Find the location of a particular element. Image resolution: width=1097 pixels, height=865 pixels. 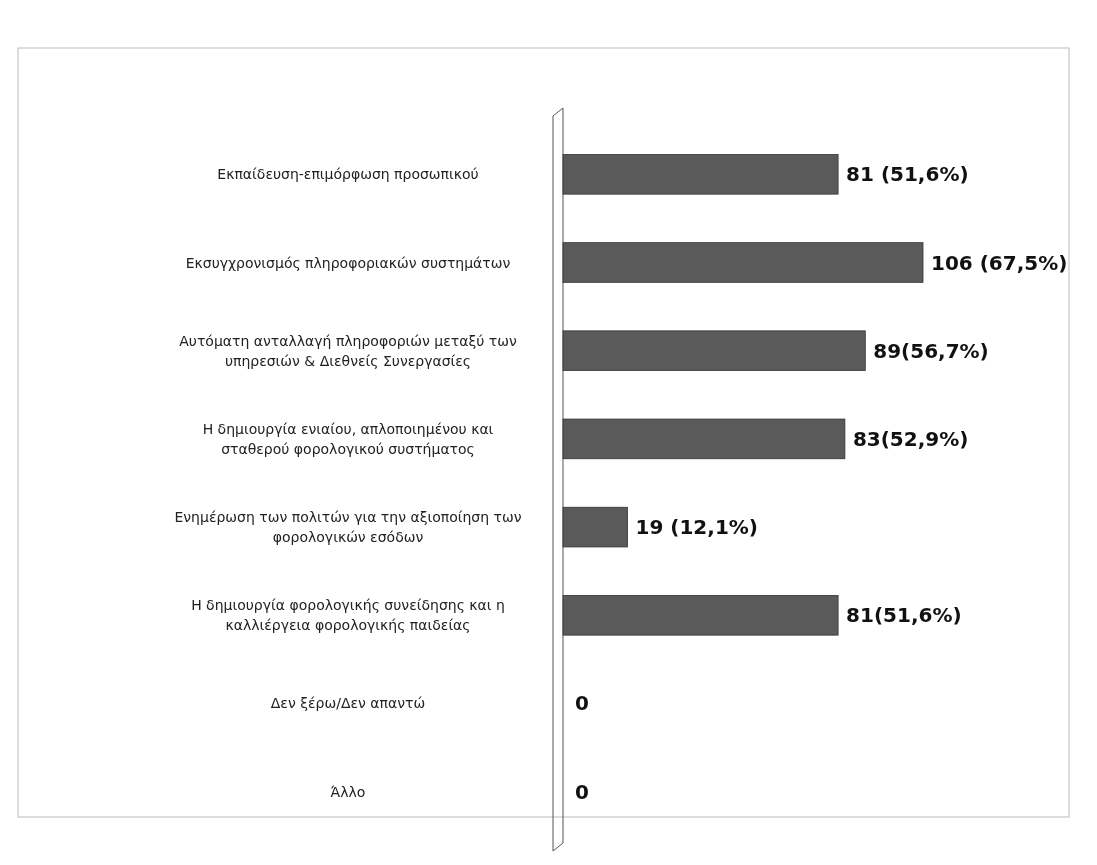

y-tick-label: Η δημιουργία ενιαίου, απλοποιημένου και σταθερού φορολογικού συστήματος is located at coordinates (348, 438).